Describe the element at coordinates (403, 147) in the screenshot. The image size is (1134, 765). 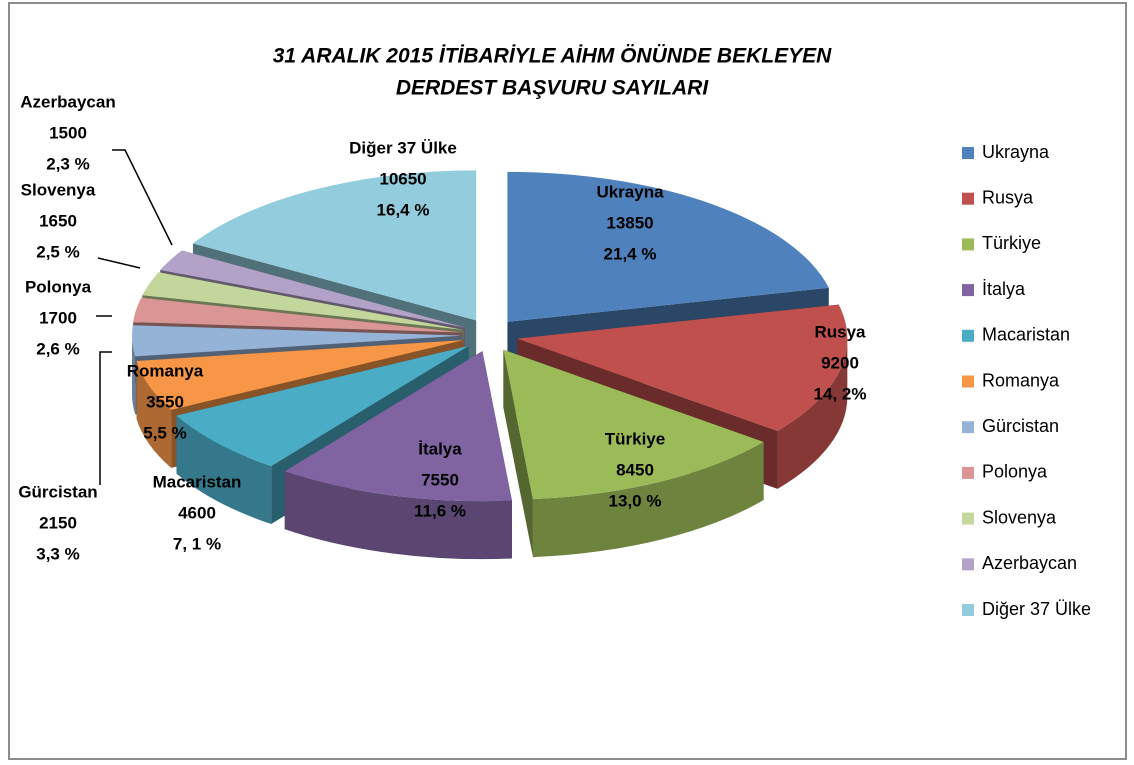
I see `data-label-name: Diğer 37 Ülke` at that location.